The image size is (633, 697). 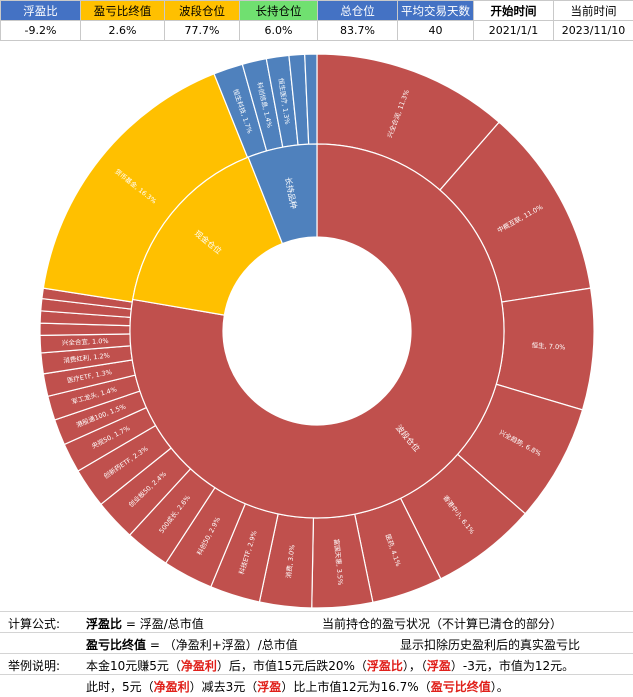 I want to click on header-value-2: 77.7%, so click(x=202, y=30).